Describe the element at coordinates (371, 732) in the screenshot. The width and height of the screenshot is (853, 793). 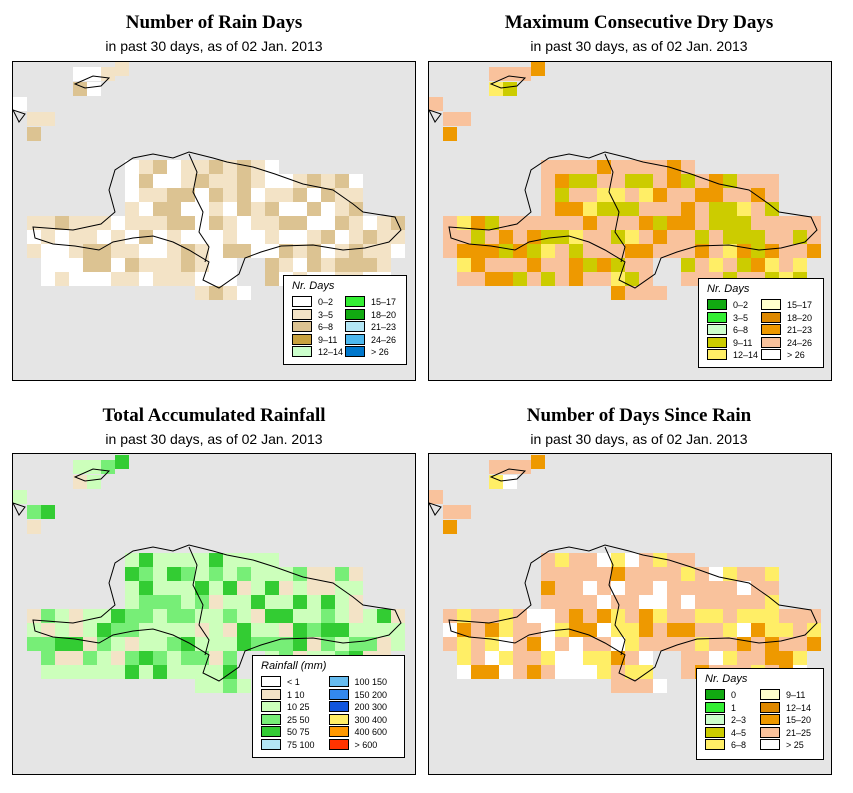
I see `legend-label: 400 600` at that location.